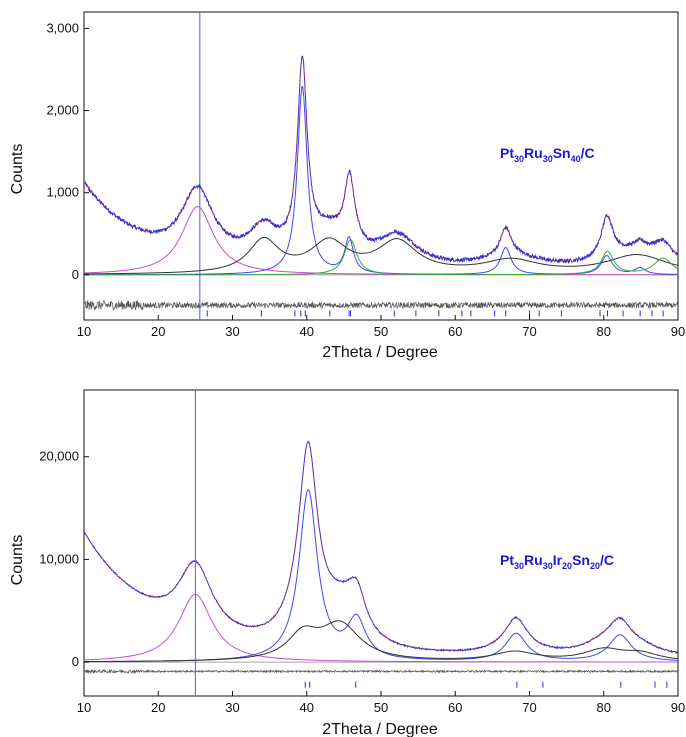  What do you see at coordinates (62, 110) in the screenshot?
I see `y-tick-label: 2,000` at bounding box center [62, 110].